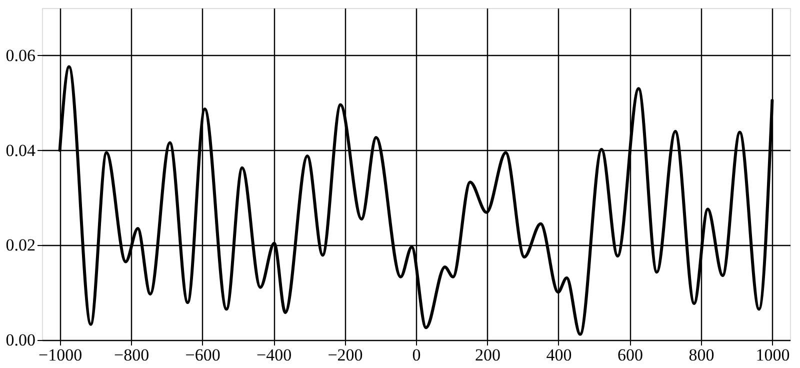 This screenshot has width=800, height=368. What do you see at coordinates (773, 355) in the screenshot?
I see `x-tick-label: 1000` at bounding box center [773, 355].